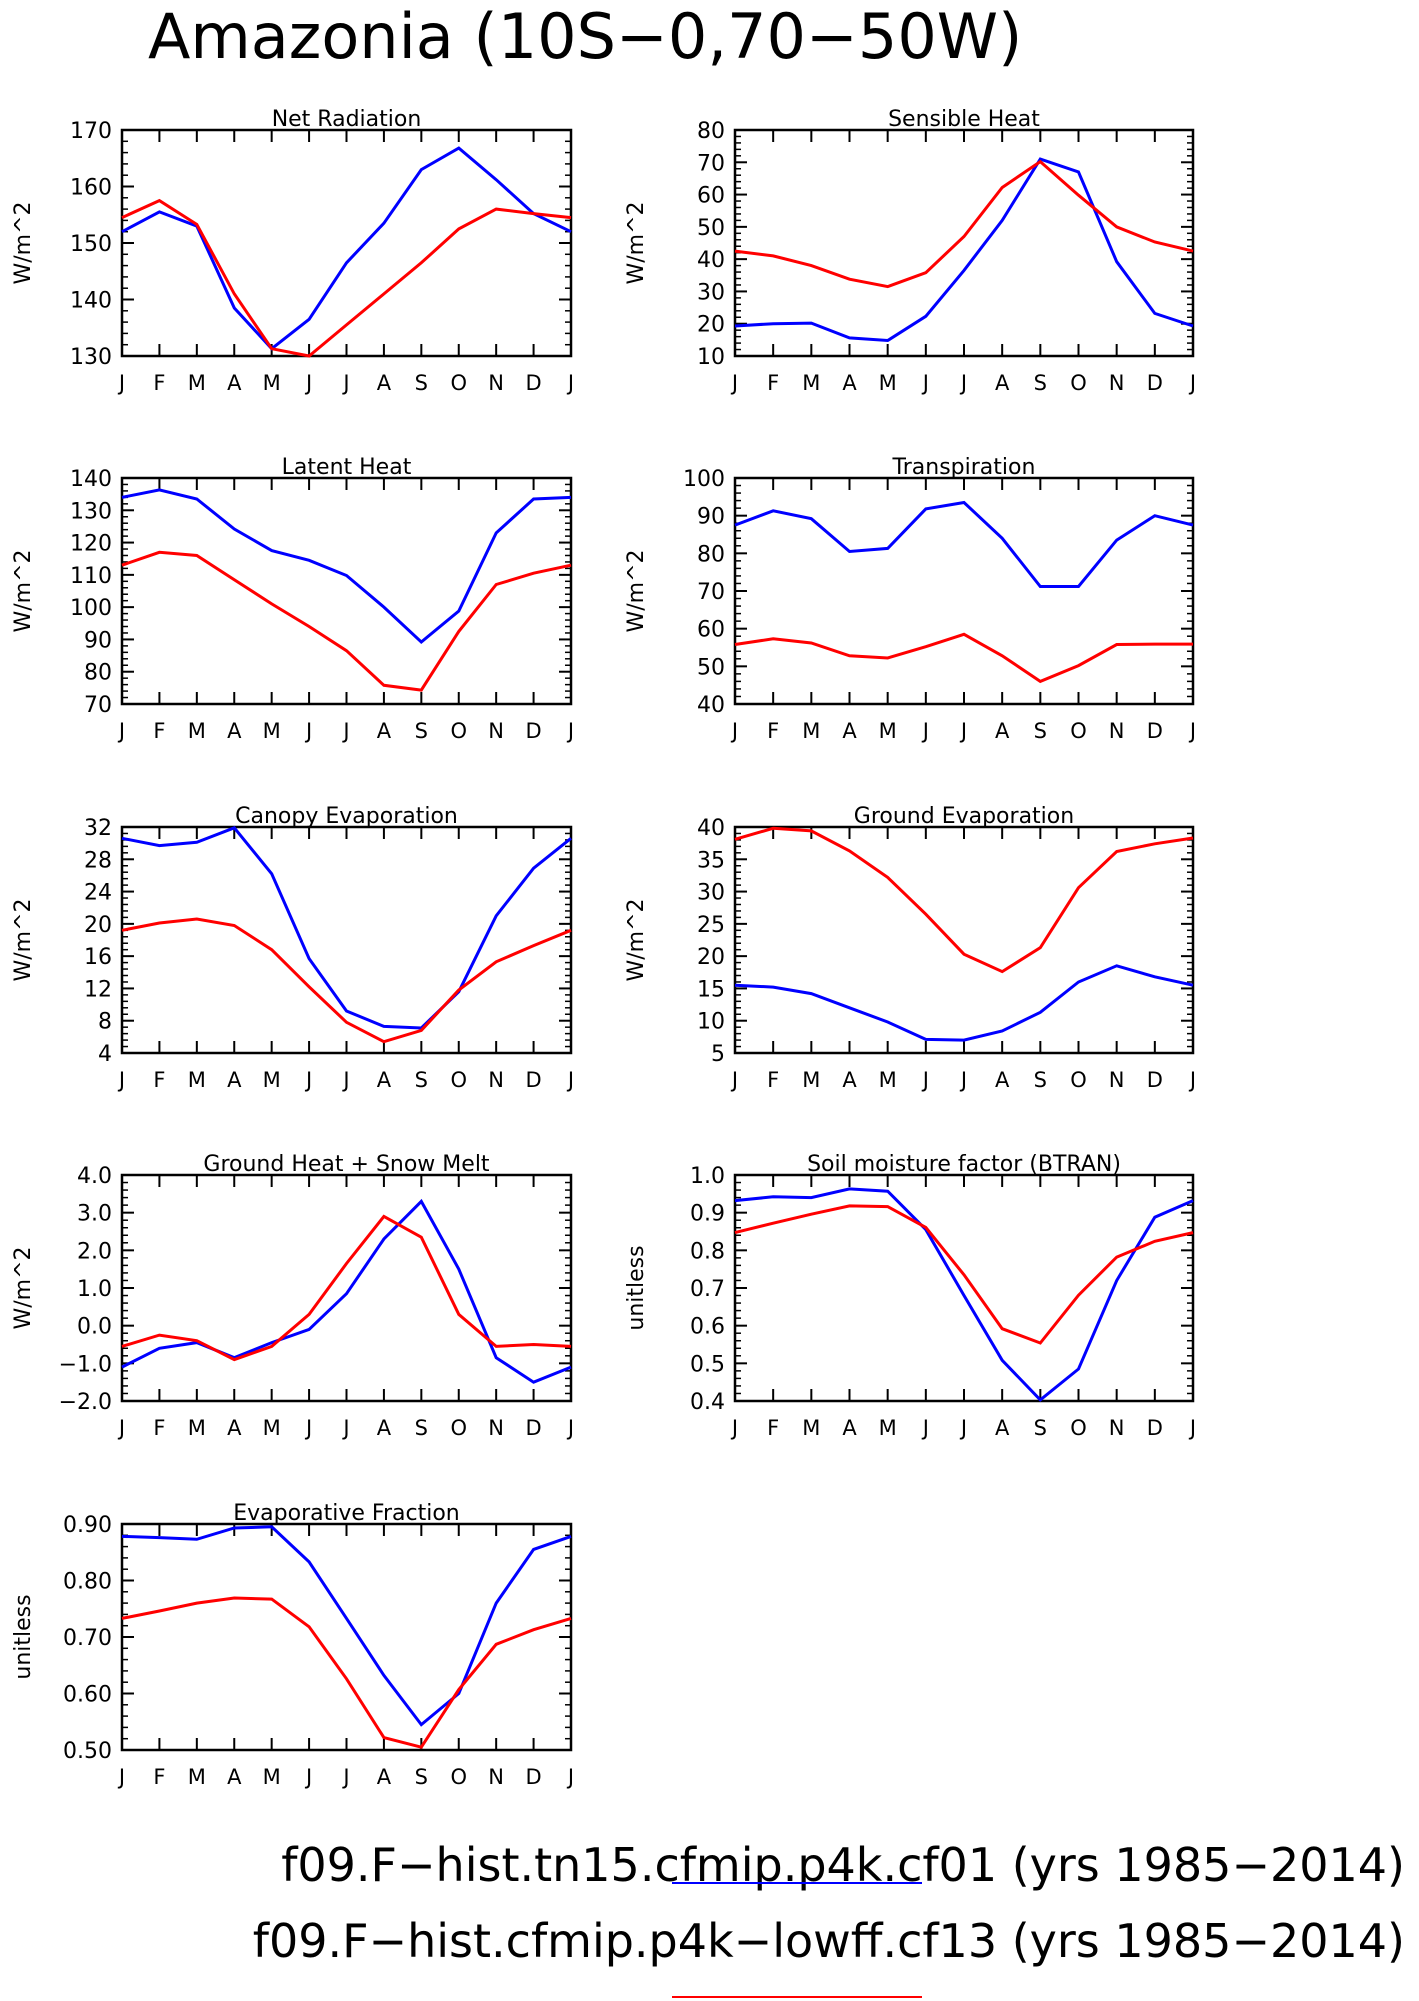 The image size is (1419, 2001). What do you see at coordinates (797, 1997) in the screenshot?
I see `legend-swatch-red` at bounding box center [797, 1997].